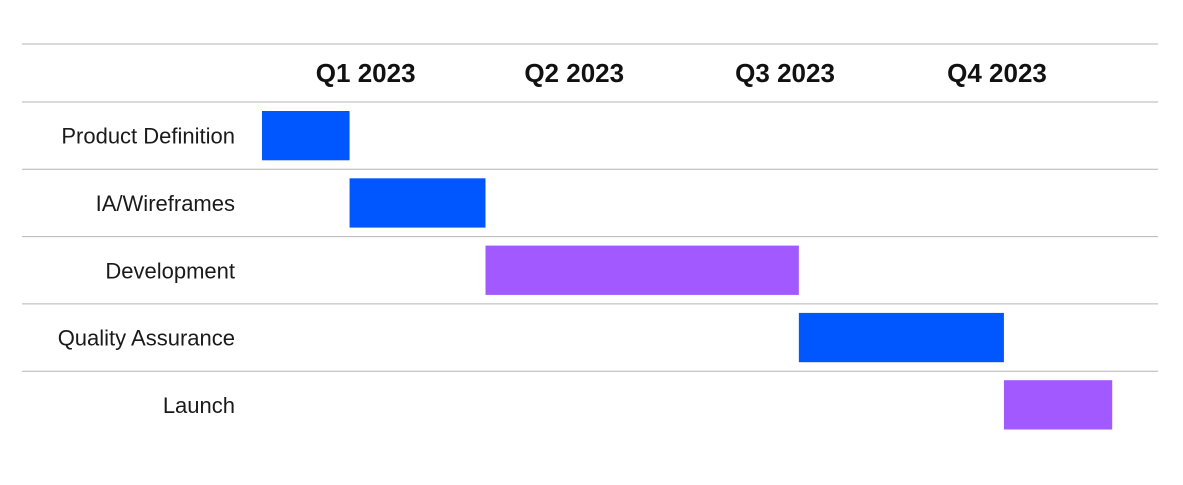  I want to click on task-label: Launch, so click(199, 405).